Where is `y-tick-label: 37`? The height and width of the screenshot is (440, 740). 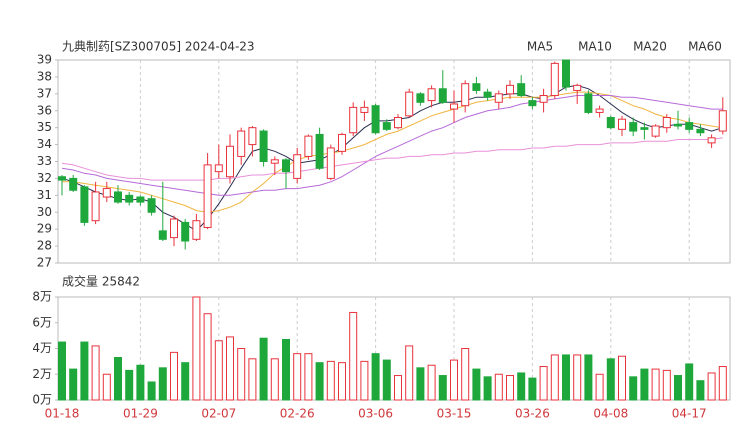 y-tick-label: 37 is located at coordinates (44, 93).